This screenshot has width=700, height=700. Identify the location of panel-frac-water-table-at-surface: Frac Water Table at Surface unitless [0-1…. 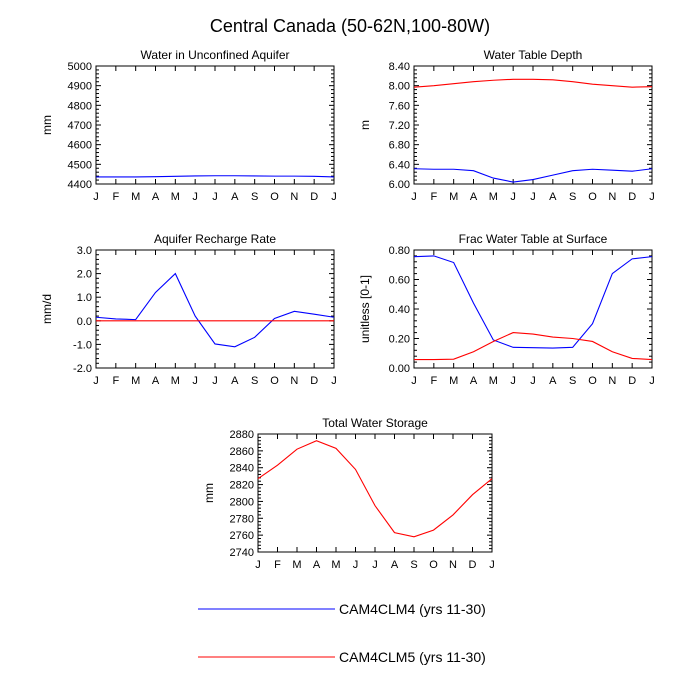
(506, 309).